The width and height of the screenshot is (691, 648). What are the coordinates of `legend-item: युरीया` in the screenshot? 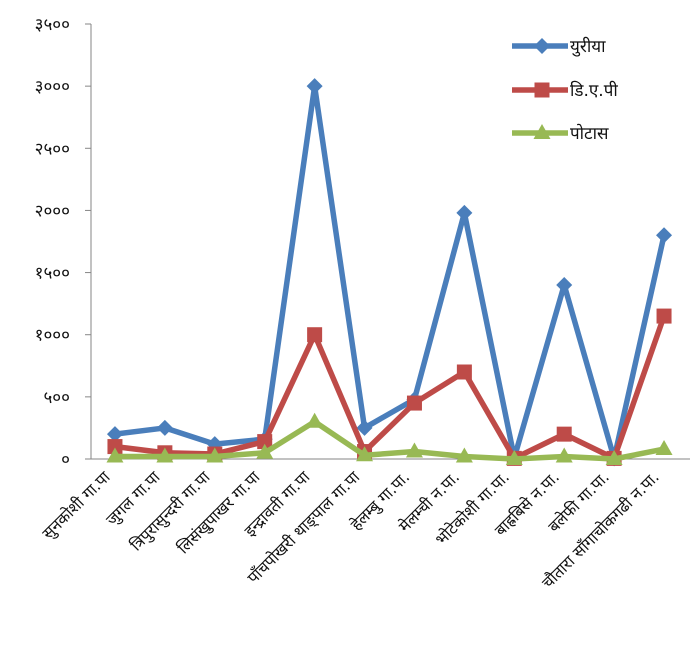 It's located at (559, 46).